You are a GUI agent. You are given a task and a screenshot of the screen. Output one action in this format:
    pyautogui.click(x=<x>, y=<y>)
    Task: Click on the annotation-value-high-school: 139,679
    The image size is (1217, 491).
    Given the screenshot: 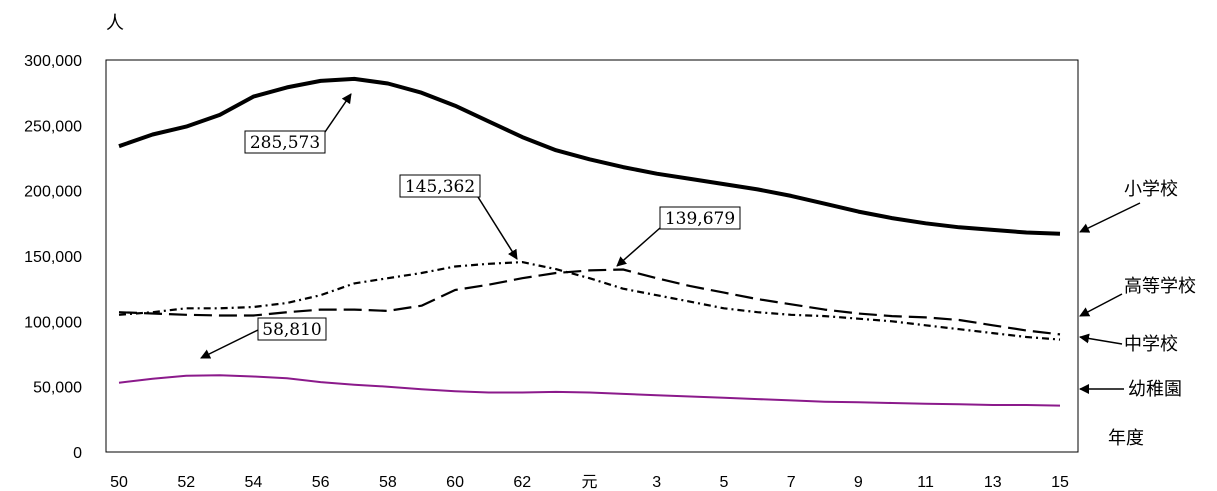 What is the action you would take?
    pyautogui.click(x=700, y=219)
    